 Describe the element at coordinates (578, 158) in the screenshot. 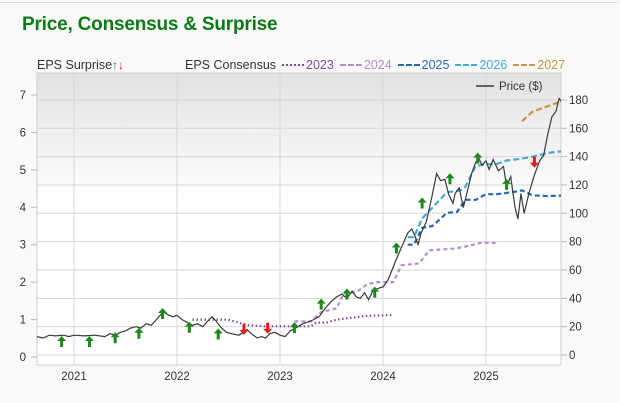

I see `right-axis-tick-label: 140` at that location.